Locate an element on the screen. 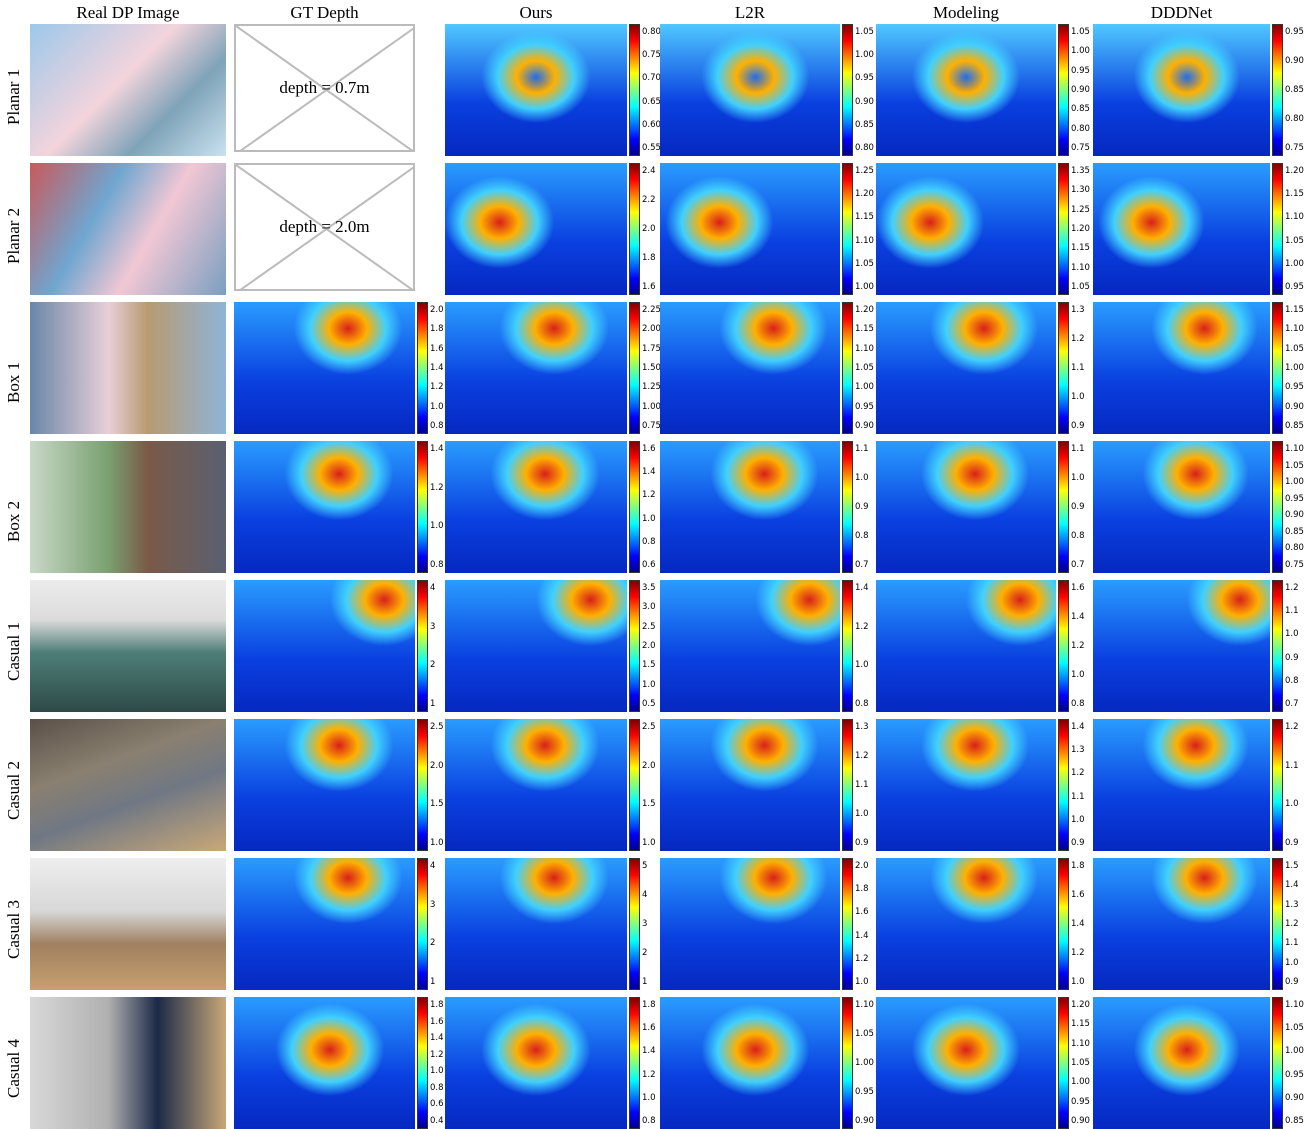 This screenshot has width=1312, height=1129. row-label: Box 2 is located at coordinates (13, 521).